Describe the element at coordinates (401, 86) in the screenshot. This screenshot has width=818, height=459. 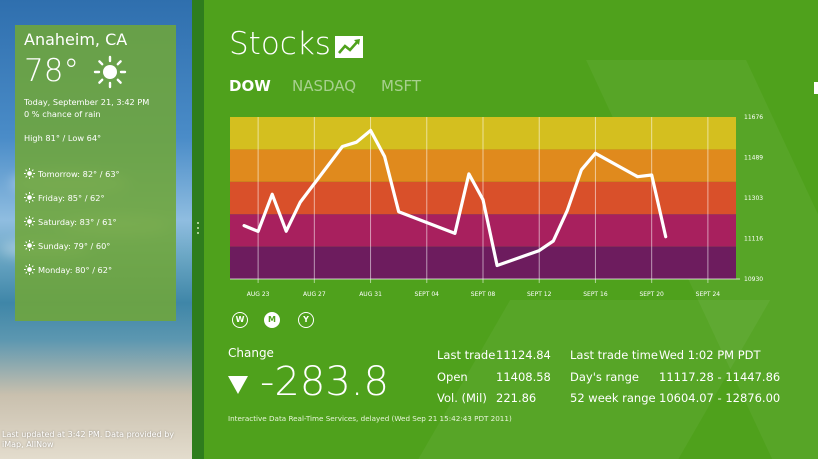
I see `tab-msft: MSFT` at that location.